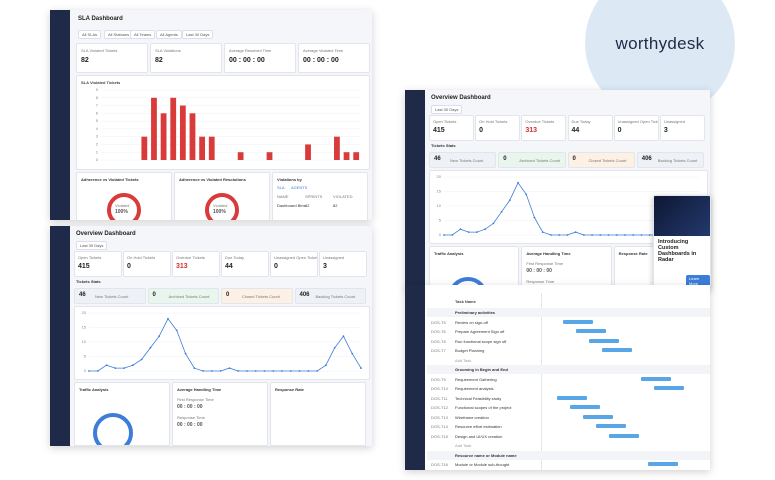  I want to click on filter-chip: All Agents, so click(169, 34).